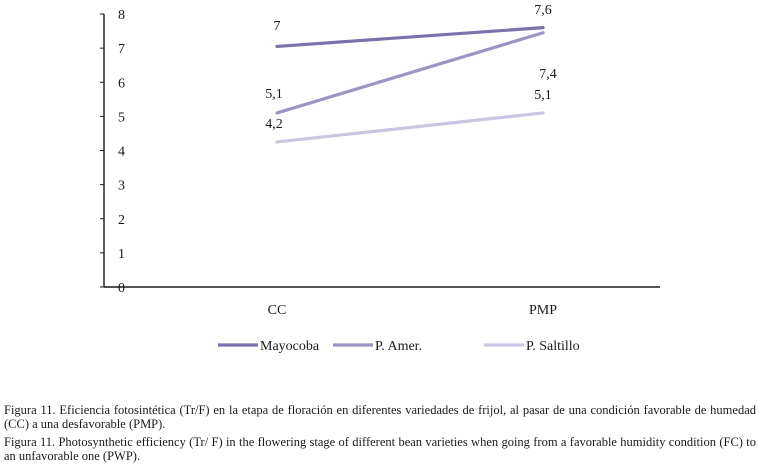  Describe the element at coordinates (543, 10) in the screenshot. I see `data-label: 7,6` at that location.